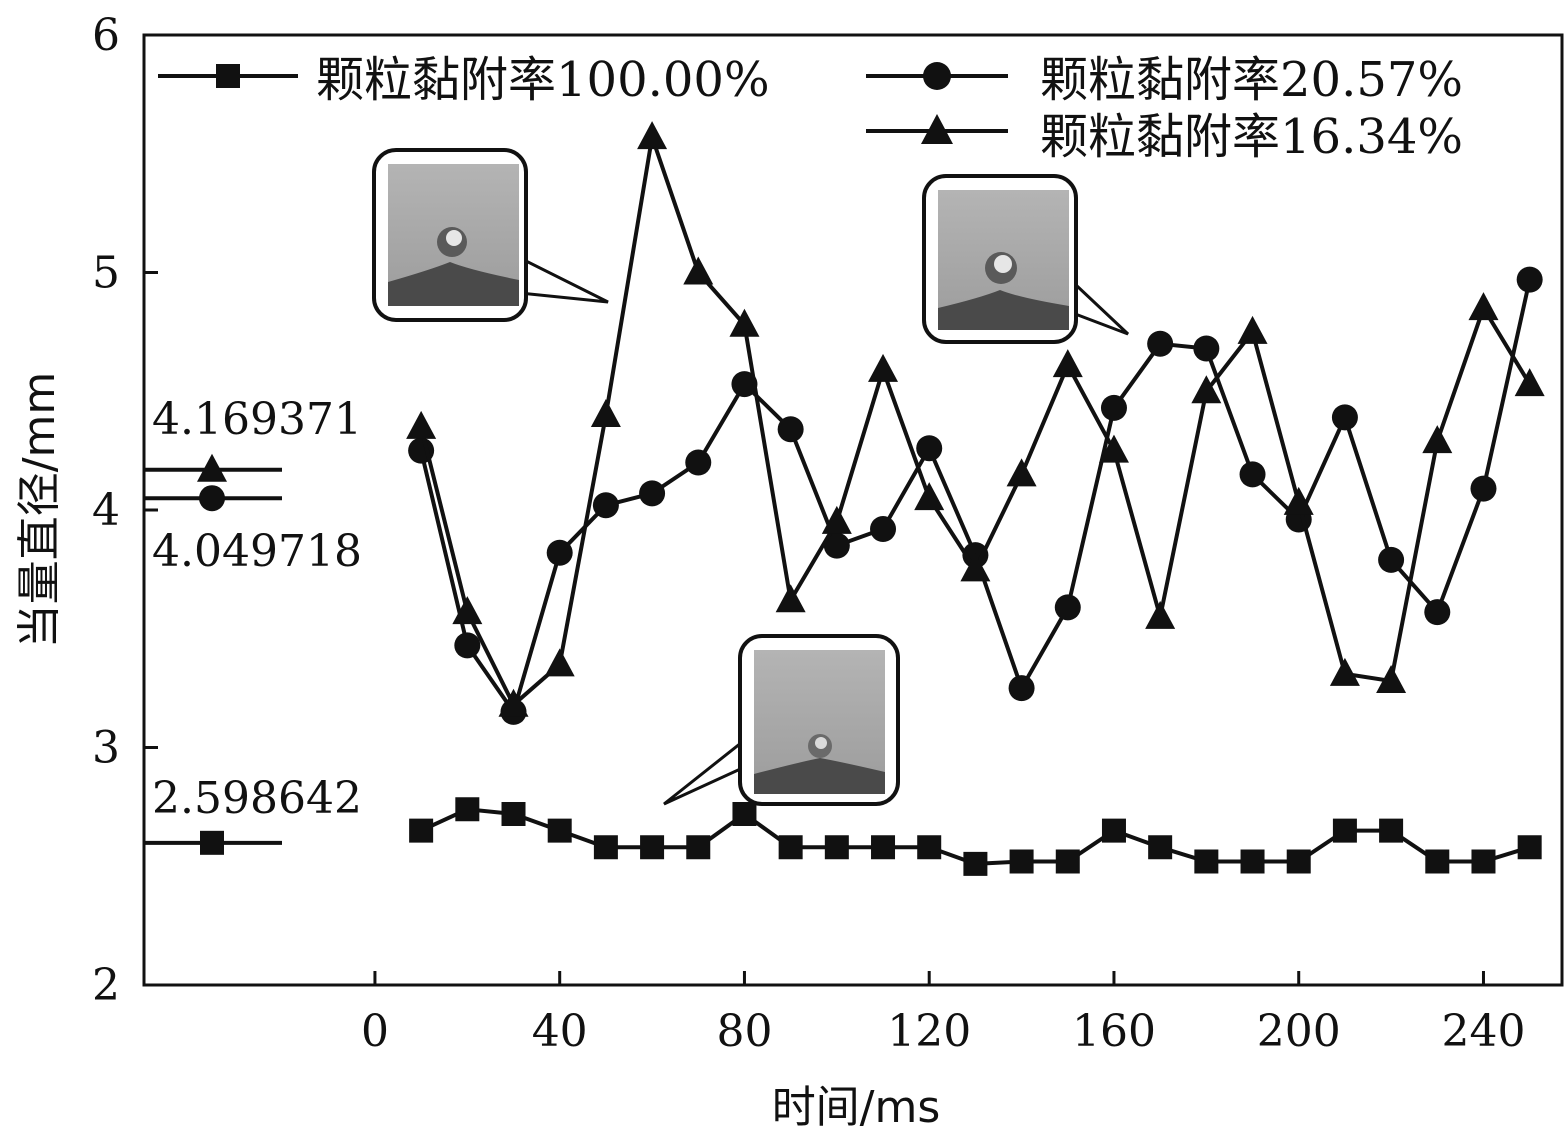  I want to click on y-tick-label: 2, so click(106, 985).